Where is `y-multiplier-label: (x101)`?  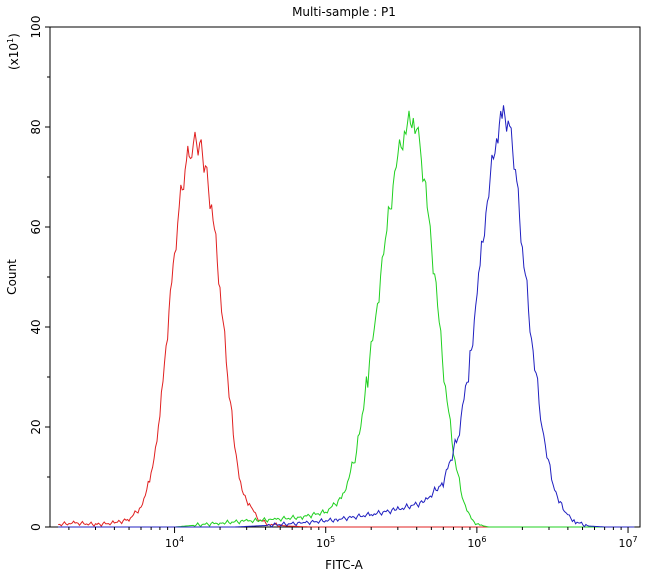
y-multiplier-label: (x101) is located at coordinates (13, 51).